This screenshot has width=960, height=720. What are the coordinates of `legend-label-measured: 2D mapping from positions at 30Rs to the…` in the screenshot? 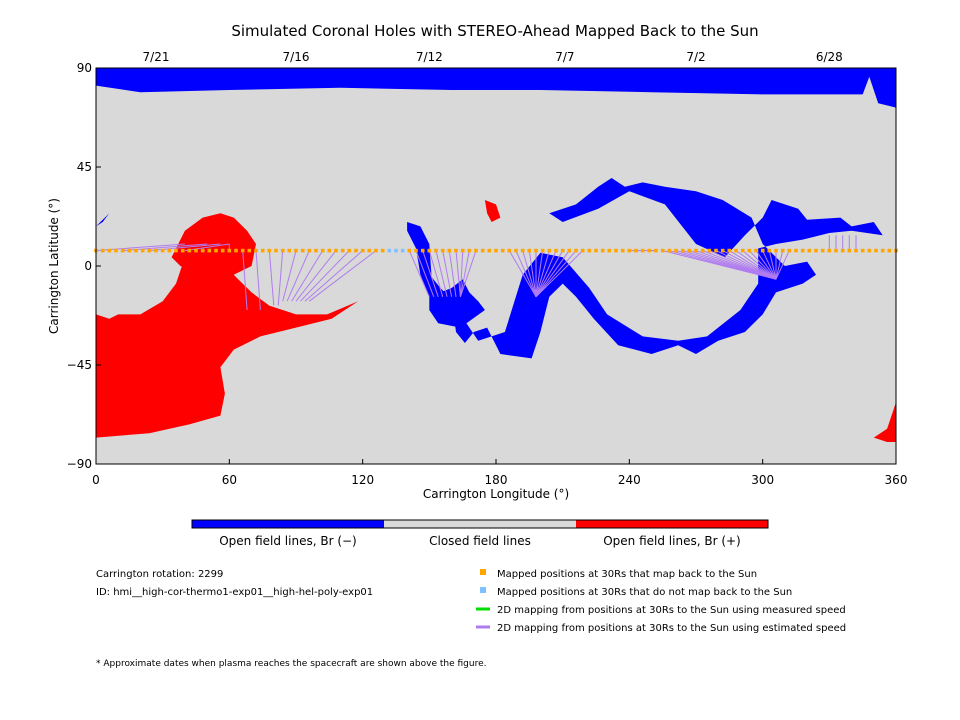 It's located at (671, 610).